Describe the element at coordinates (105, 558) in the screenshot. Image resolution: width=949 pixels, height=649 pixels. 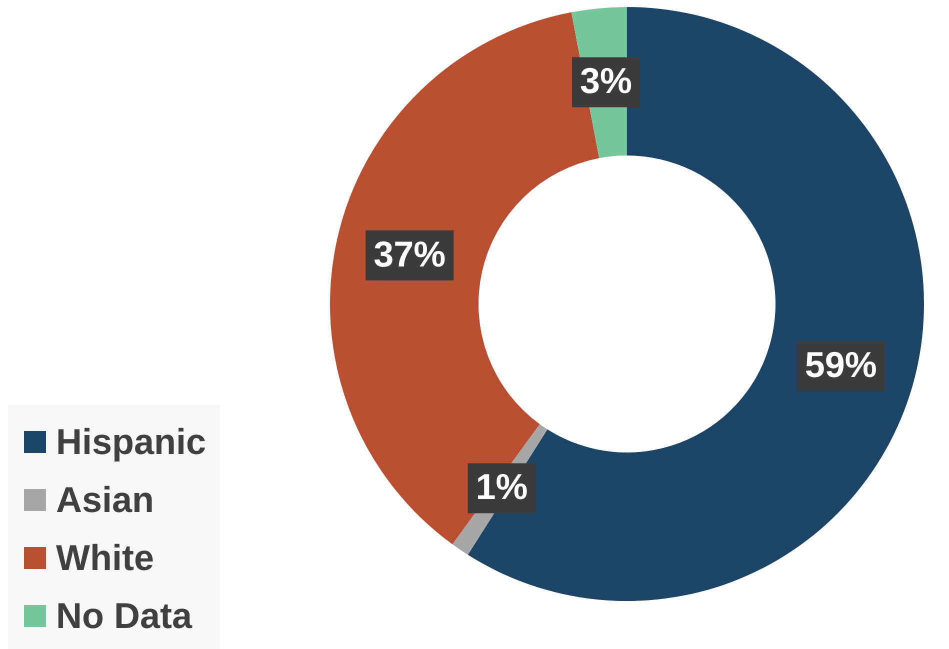
I see `legend-label: White` at that location.